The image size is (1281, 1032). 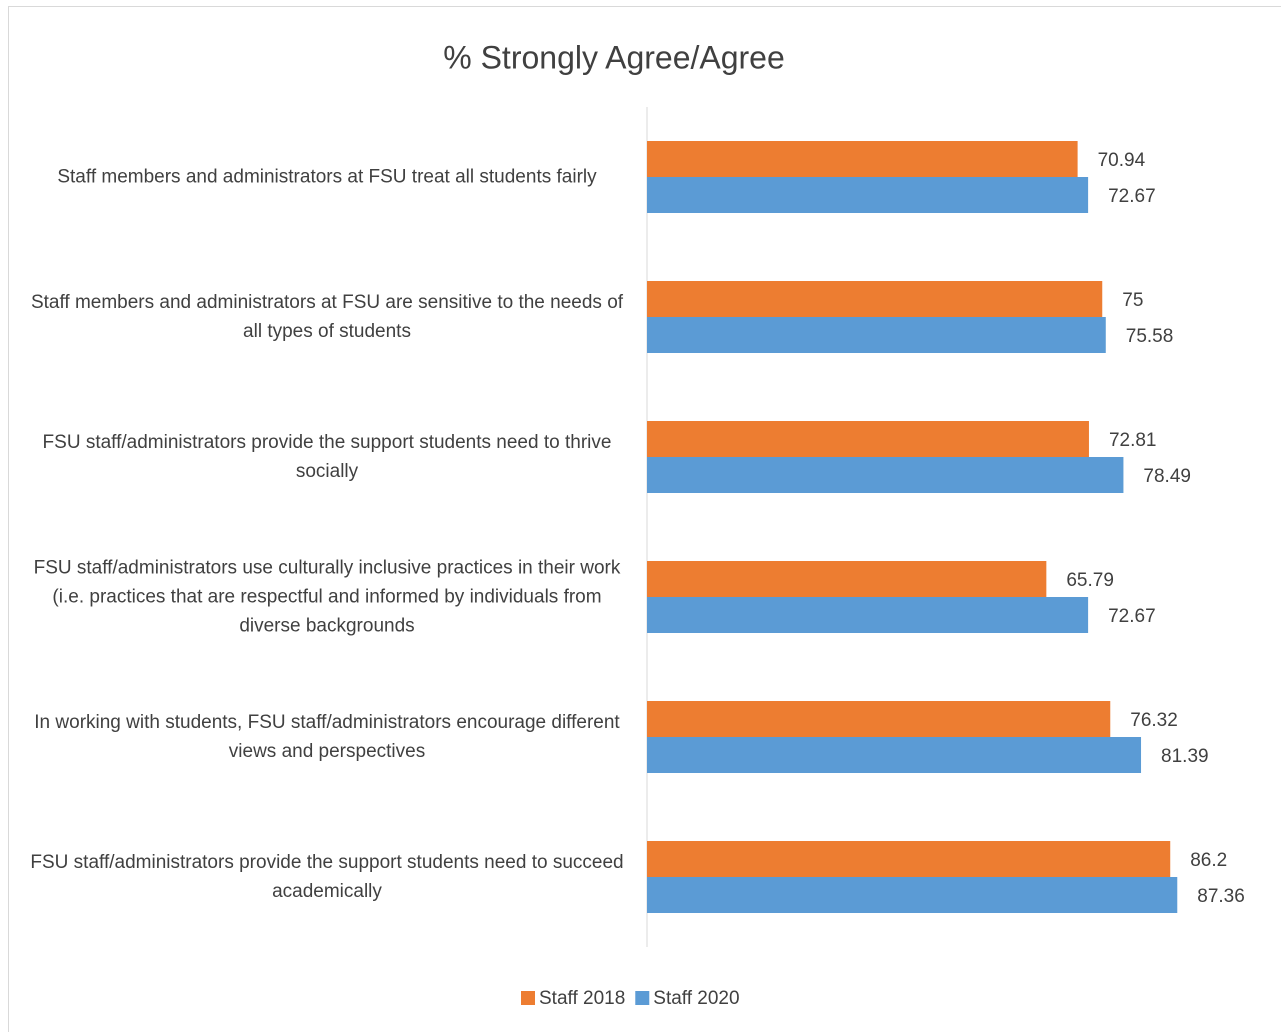 I want to click on value-label: 75, so click(x=1132, y=300).